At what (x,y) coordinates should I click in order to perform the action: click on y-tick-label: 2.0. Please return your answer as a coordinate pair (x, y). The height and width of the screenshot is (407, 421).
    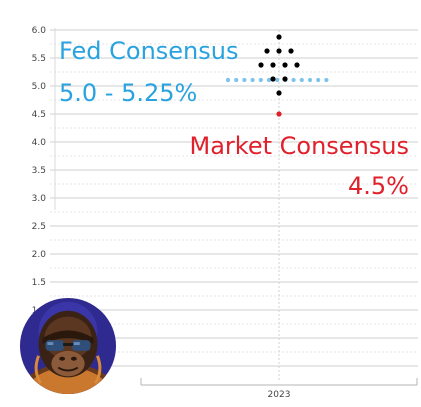
    Looking at the image, I should click on (39, 255).